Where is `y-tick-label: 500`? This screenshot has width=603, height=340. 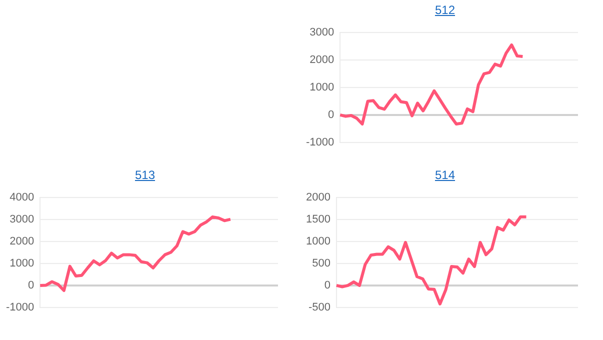
y-tick-label: 500 is located at coordinates (321, 264).